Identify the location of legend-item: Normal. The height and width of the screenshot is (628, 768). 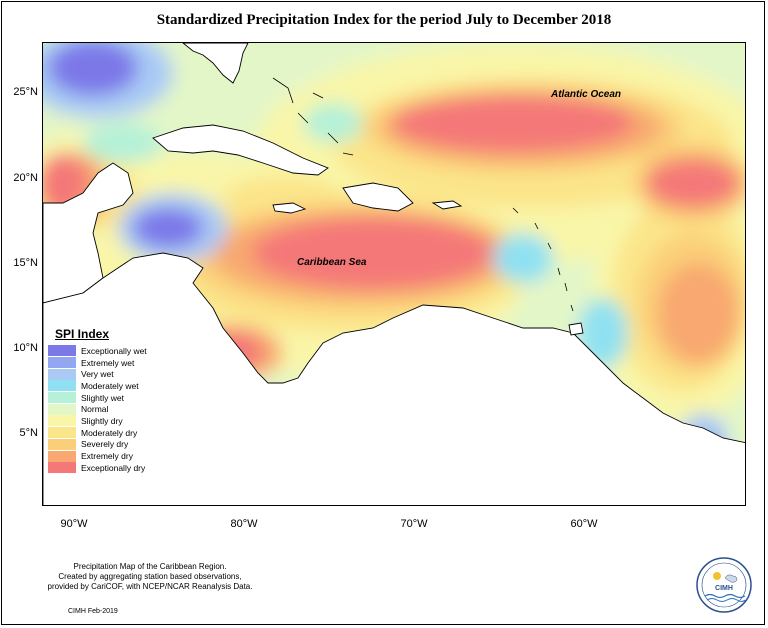
(110, 409).